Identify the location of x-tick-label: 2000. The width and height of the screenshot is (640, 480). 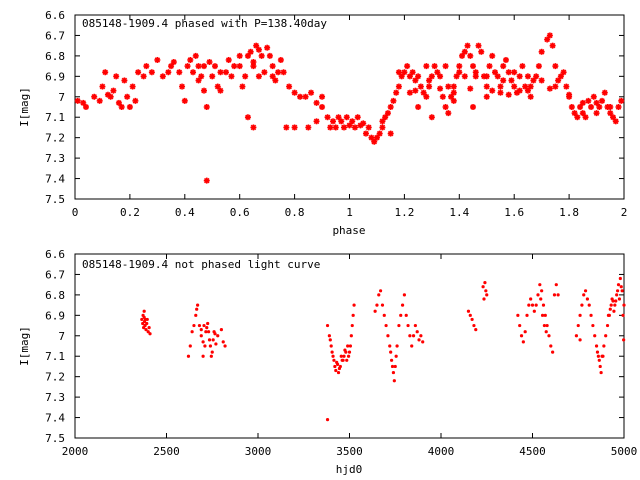
(75, 451).